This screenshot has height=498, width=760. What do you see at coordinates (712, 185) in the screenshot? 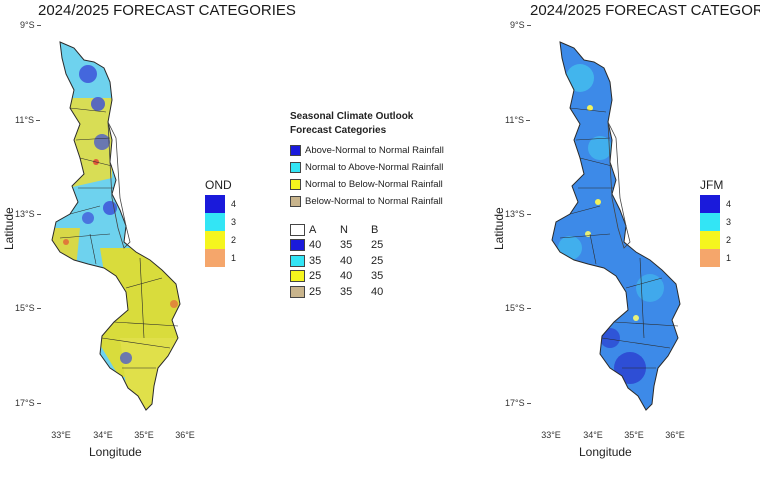
I see `jfm-scale-title: JFM` at bounding box center [712, 185].